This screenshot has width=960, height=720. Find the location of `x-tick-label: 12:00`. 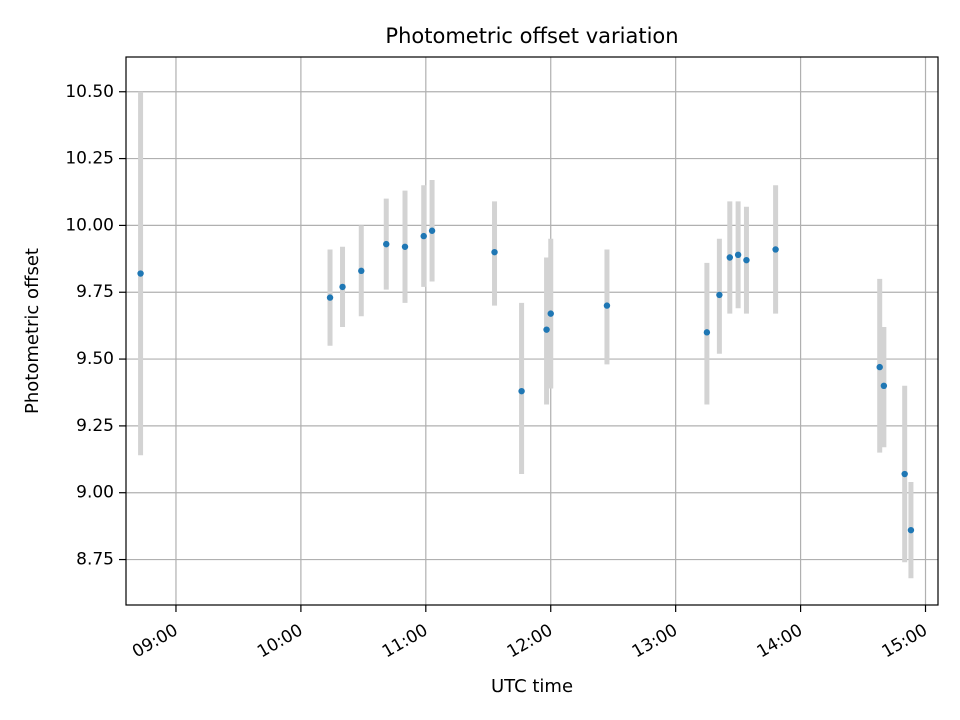

x-tick-label: 12:00 is located at coordinates (530, 641).